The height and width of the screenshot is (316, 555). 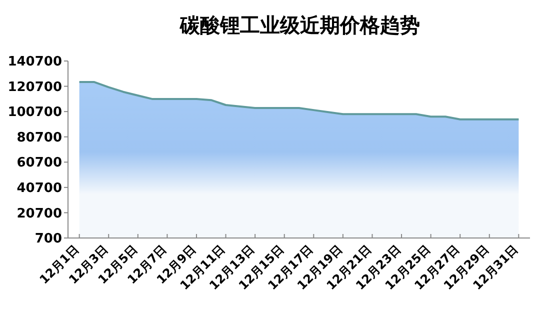 What do you see at coordinates (39, 188) in the screenshot?
I see `y-tick-label: 40700` at bounding box center [39, 188].